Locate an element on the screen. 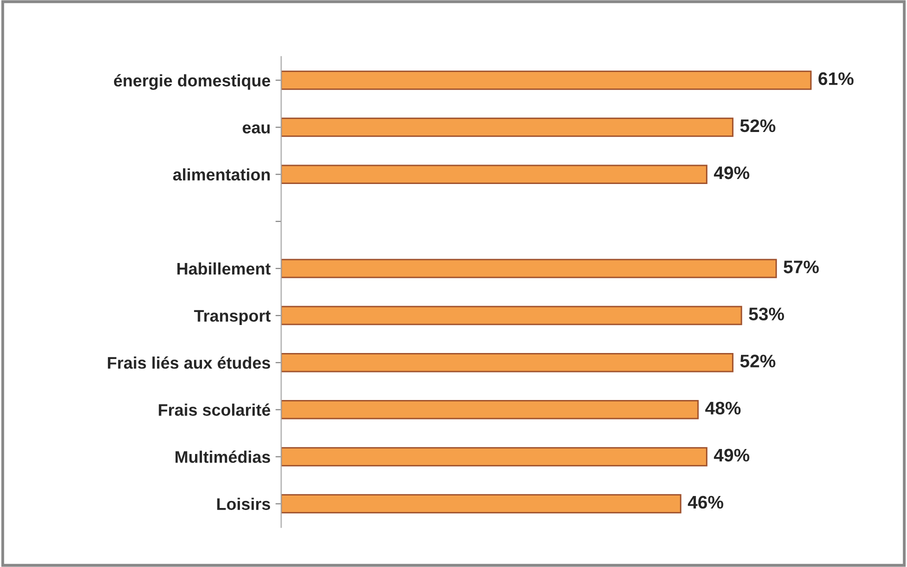 The height and width of the screenshot is (567, 907). y-tick-label: Loisirs is located at coordinates (243, 504).